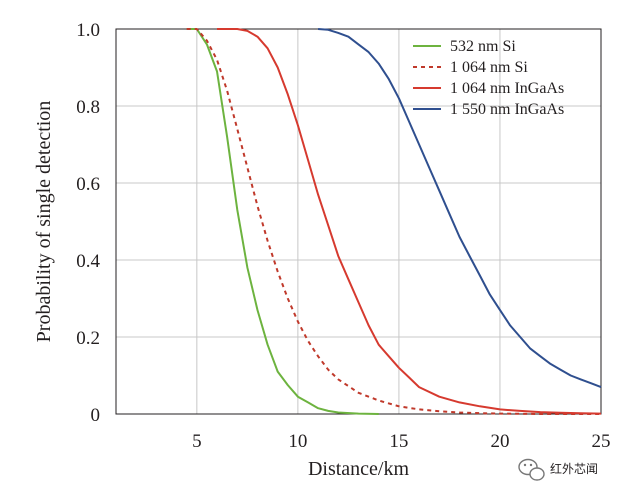  What do you see at coordinates (88, 107) in the screenshot?
I see `y-tick-label: 0.8` at bounding box center [88, 107].